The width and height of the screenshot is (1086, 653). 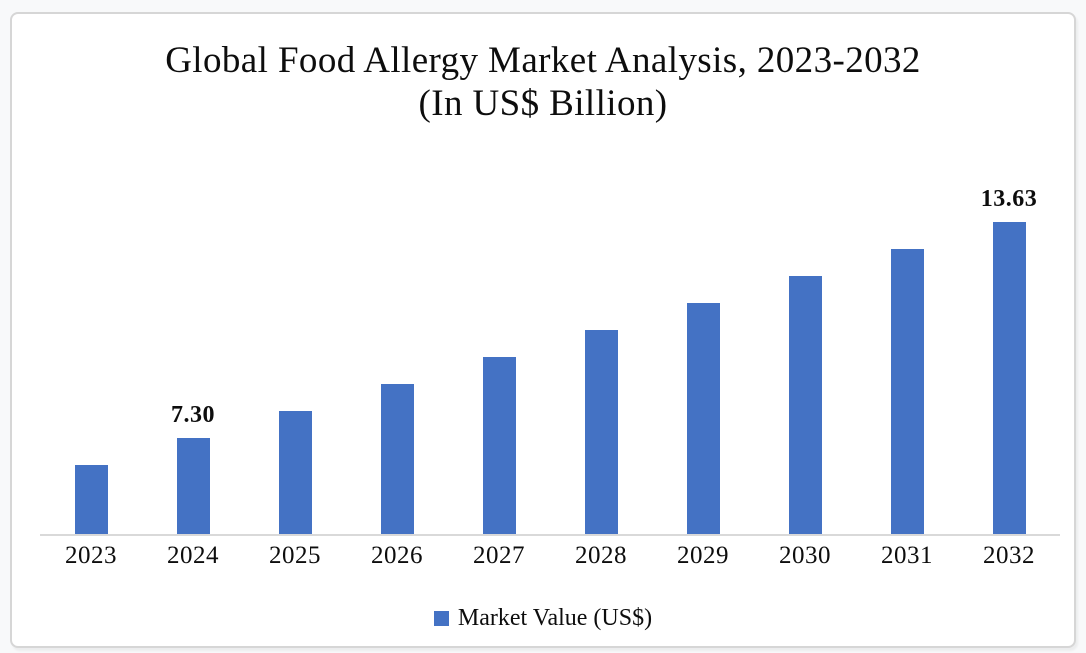 What do you see at coordinates (805, 555) in the screenshot?
I see `x-axis-label-2030: 2030` at bounding box center [805, 555].